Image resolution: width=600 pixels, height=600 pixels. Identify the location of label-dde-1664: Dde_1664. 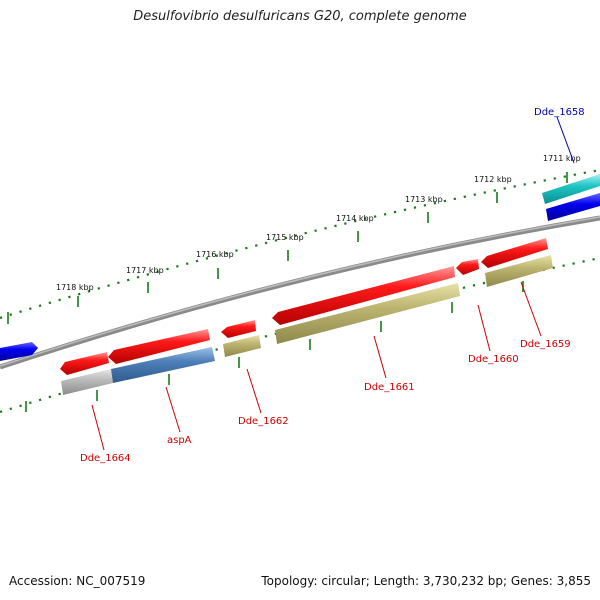
(105, 458).